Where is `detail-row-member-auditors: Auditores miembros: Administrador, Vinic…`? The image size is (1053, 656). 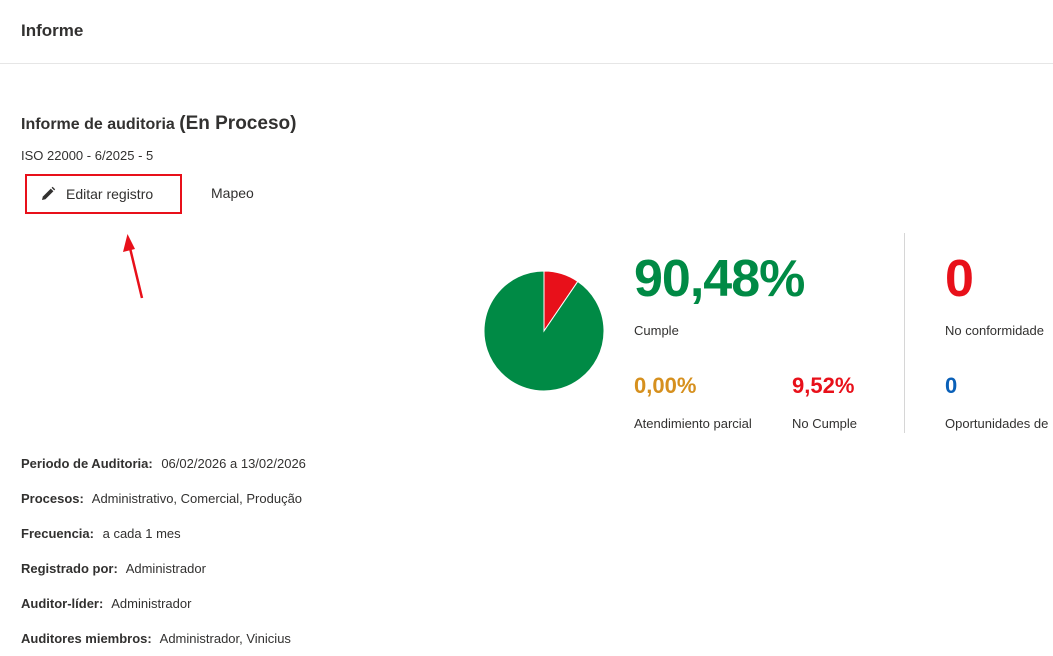 detail-row-member-auditors: Auditores miembros: Administrador, Vinic… is located at coordinates (163, 643).